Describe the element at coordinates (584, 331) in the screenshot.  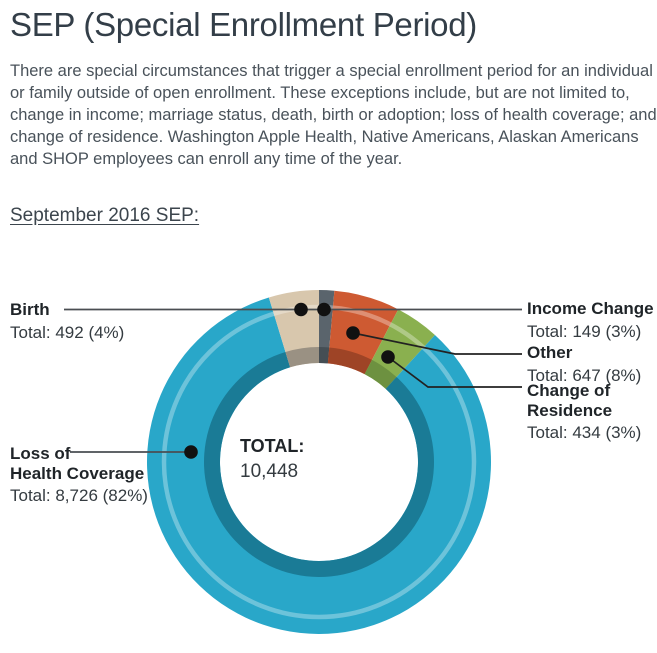
I see `callout-income-change-detail: Total: 149 (3%)` at that location.